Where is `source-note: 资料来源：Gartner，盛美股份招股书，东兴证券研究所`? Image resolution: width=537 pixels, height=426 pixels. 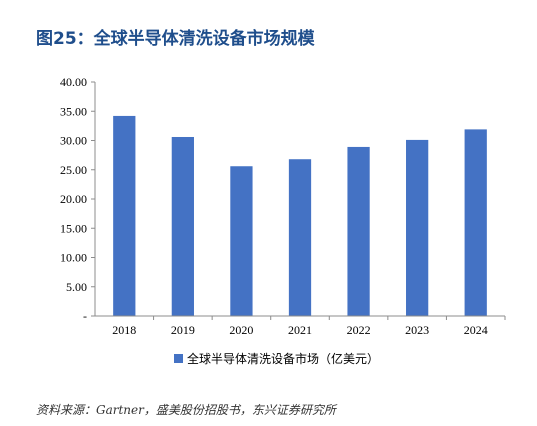 source-note: 资料来源：Gartner，盛美股份招股书，东兴证券研究所 is located at coordinates (186, 410).